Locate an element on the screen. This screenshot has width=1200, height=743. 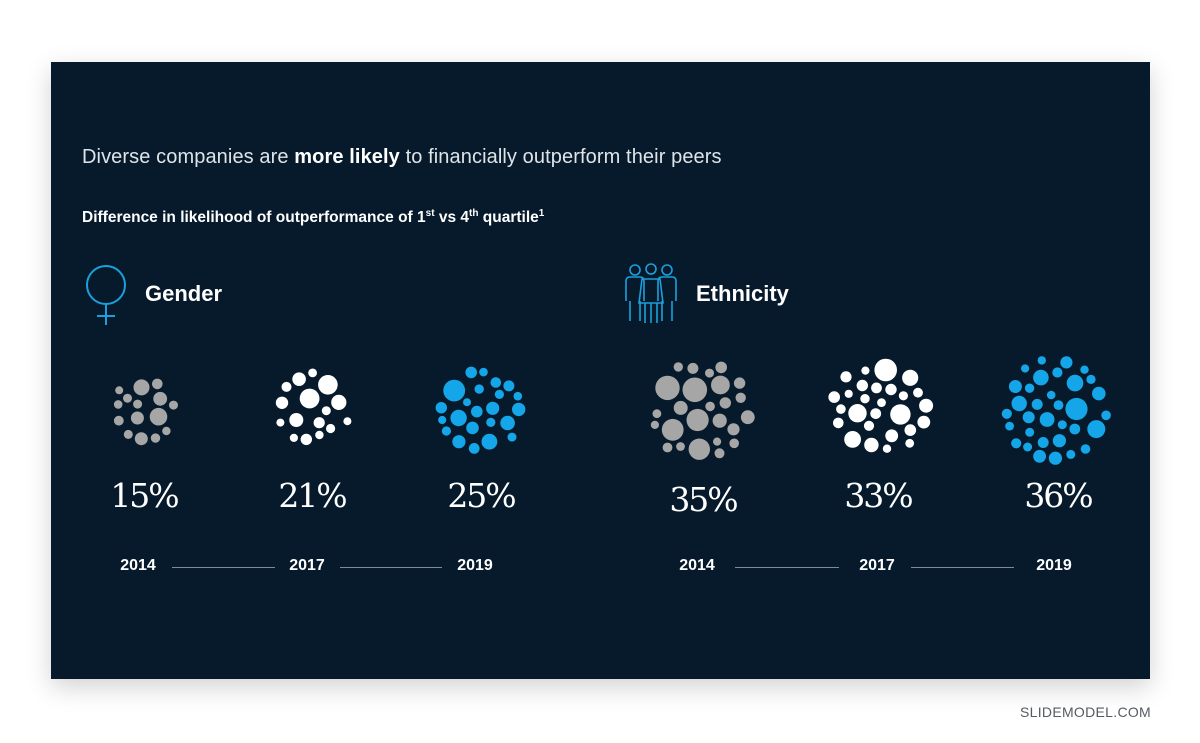
bubble-cluster-ethnicity-2019 is located at coordinates (1056, 410).